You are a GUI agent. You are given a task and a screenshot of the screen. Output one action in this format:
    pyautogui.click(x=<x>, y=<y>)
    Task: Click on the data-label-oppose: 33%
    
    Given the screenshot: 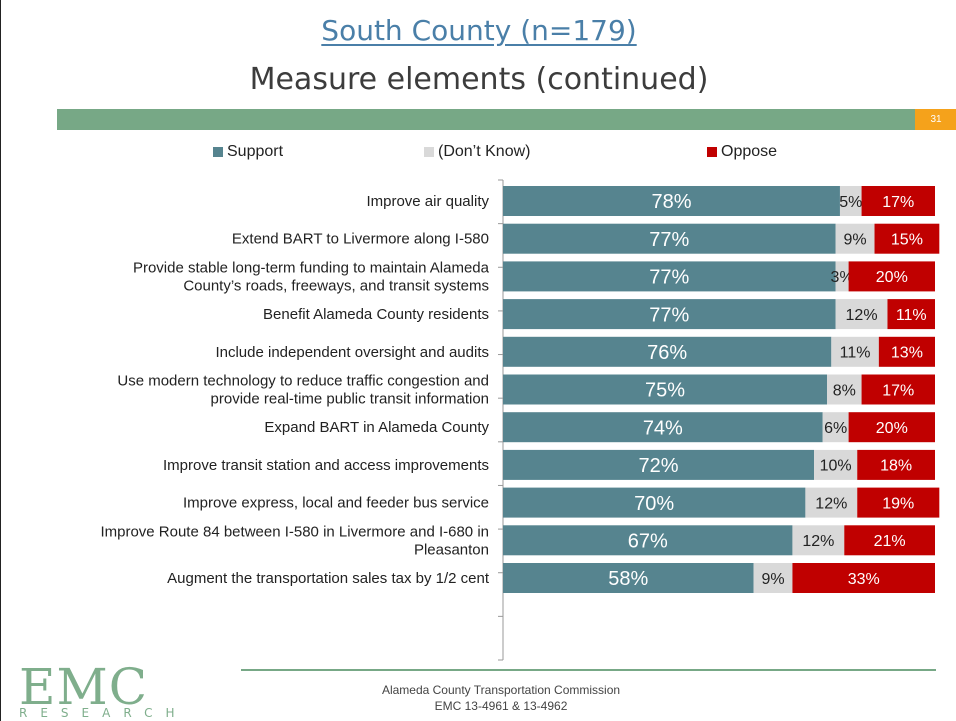 What is the action you would take?
    pyautogui.click(x=864, y=579)
    